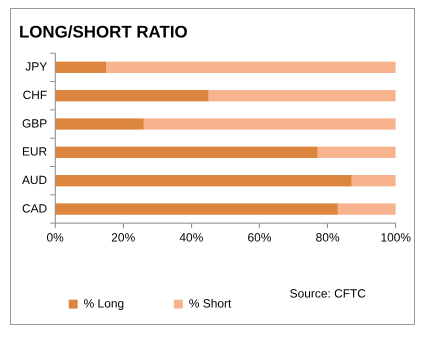 The height and width of the screenshot is (343, 431). Describe the element at coordinates (35, 180) in the screenshot. I see `y-tick-label: AUD` at that location.